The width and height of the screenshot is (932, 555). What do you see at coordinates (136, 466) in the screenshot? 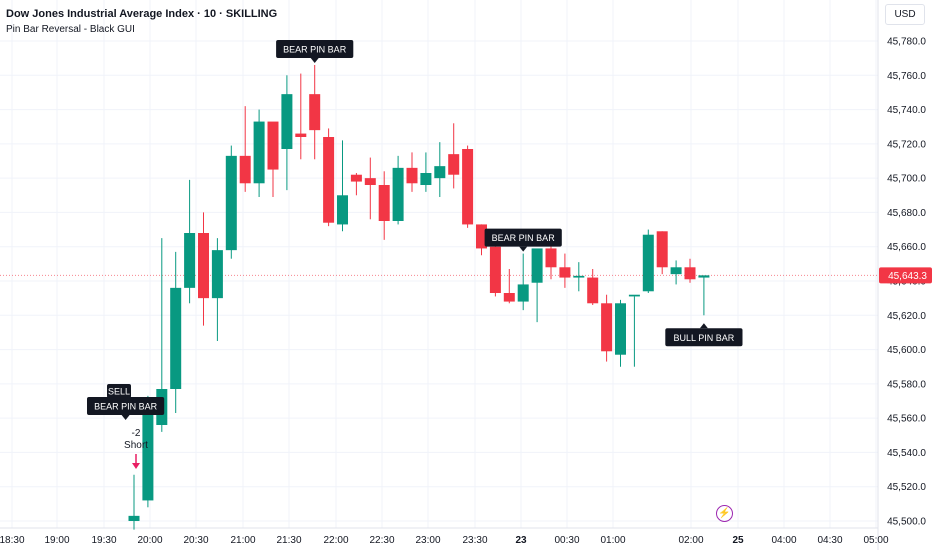
I see `short-arrow-icon` at bounding box center [136, 466].